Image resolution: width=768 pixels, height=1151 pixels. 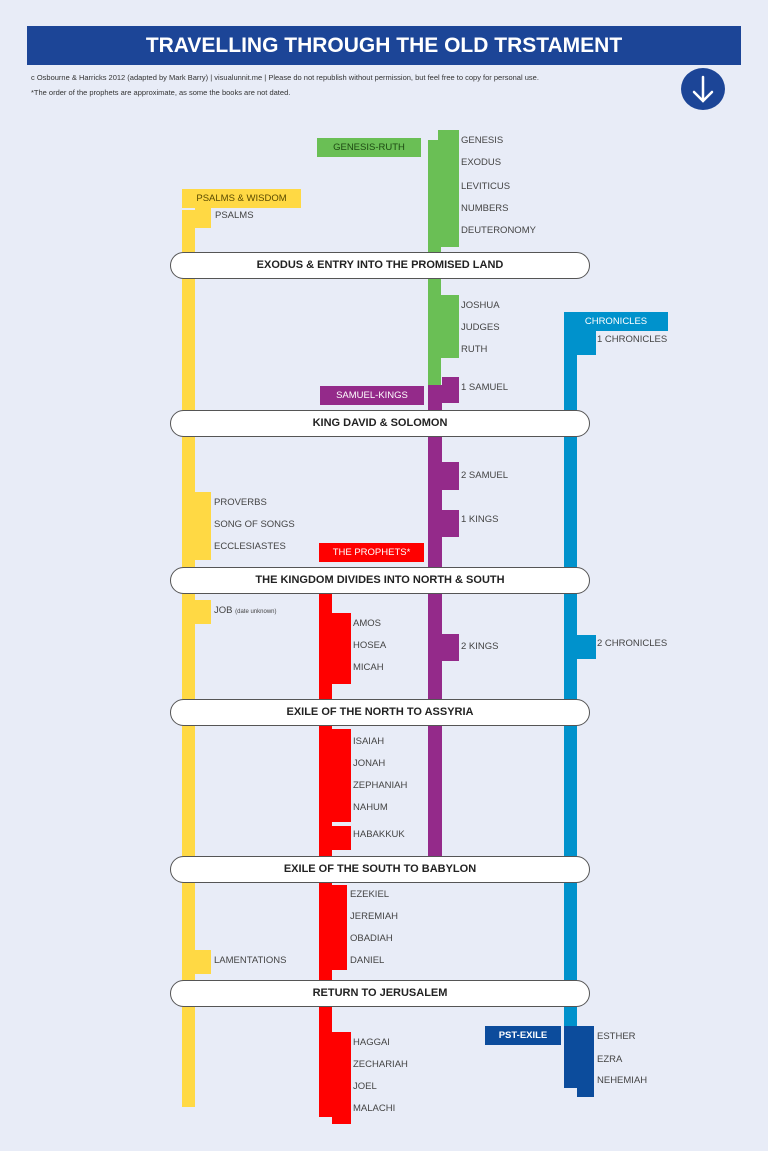 I want to click on book-label: JOSHUA, so click(x=480, y=305).